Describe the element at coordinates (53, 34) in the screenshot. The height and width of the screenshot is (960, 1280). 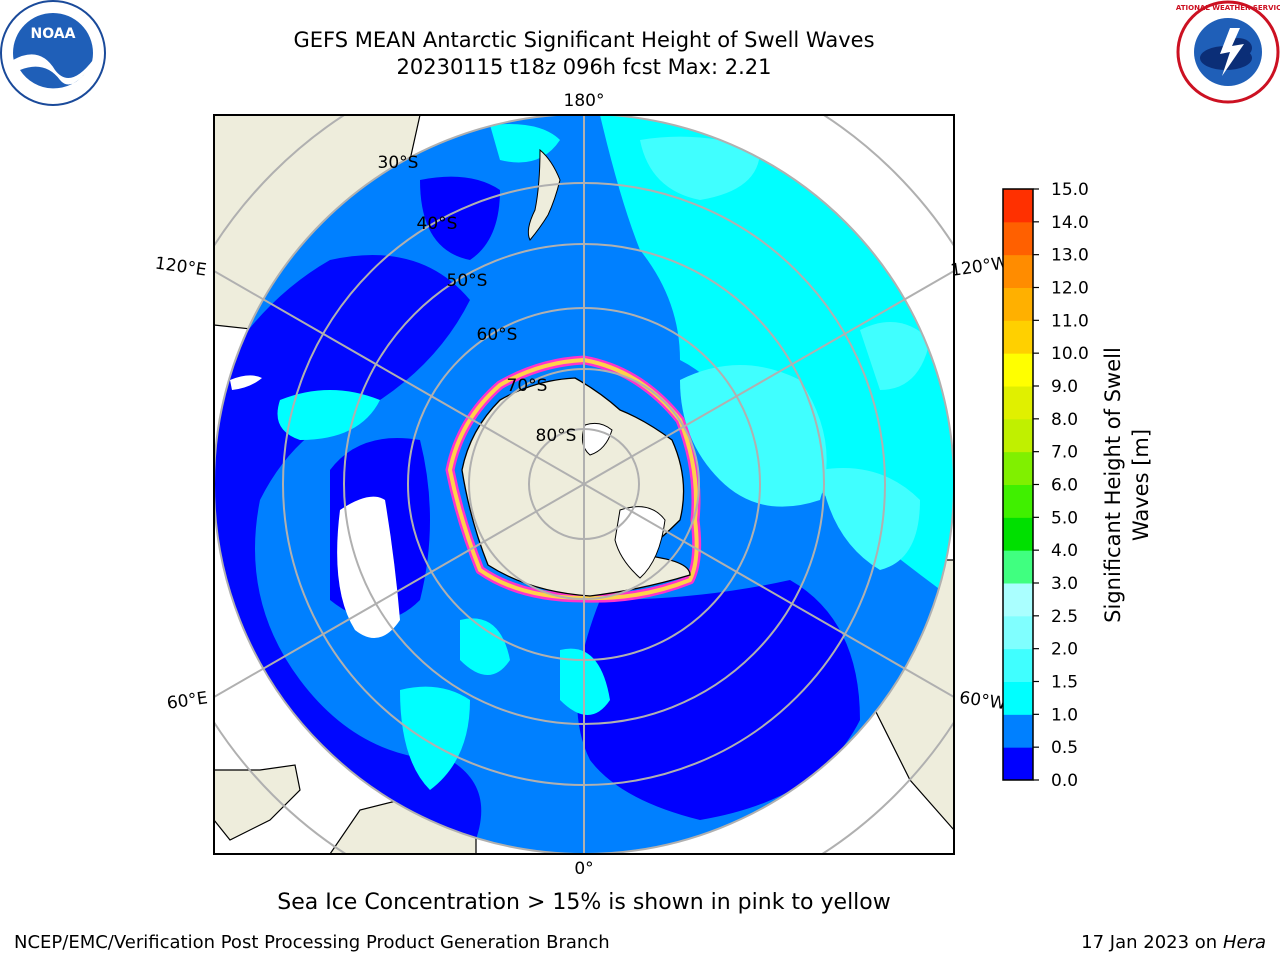
I see `noaa-logo-text: NOAA` at that location.